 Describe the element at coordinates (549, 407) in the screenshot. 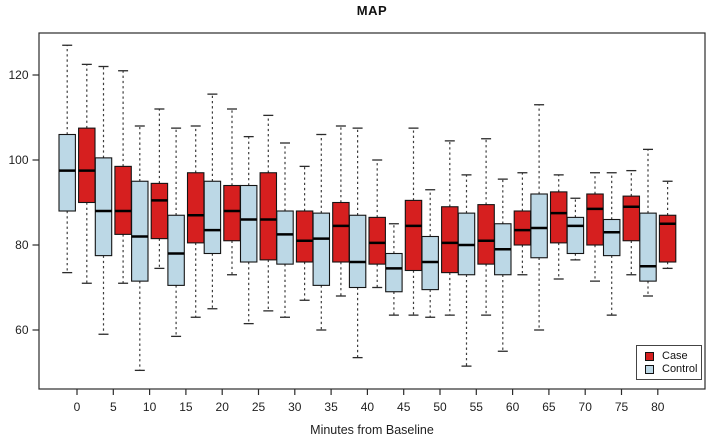

I see `x-tick-label: 65` at that location.